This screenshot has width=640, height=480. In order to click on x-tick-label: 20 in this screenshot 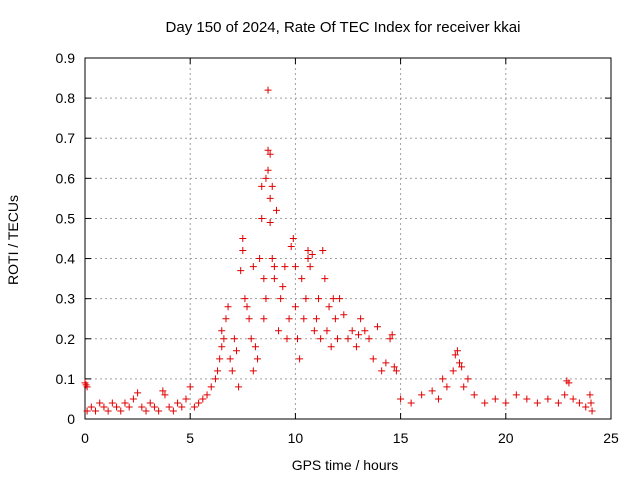, I will do `click(506, 438)`.